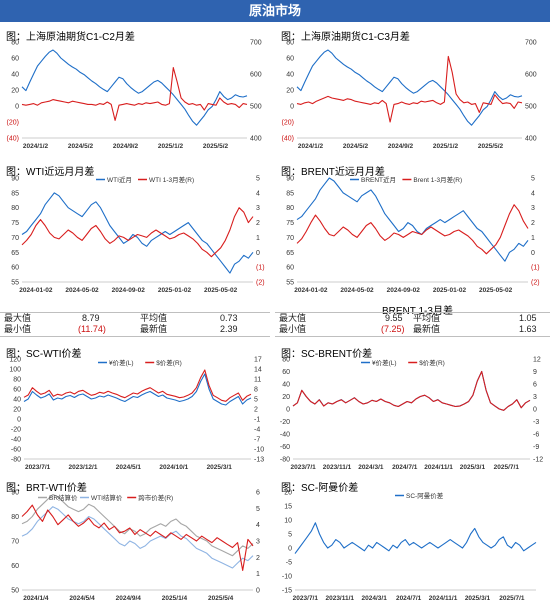 The height and width of the screenshot is (604, 550). What do you see at coordinates (536, 422) in the screenshot?
I see `y-tick-label: -3` at bounding box center [536, 422].